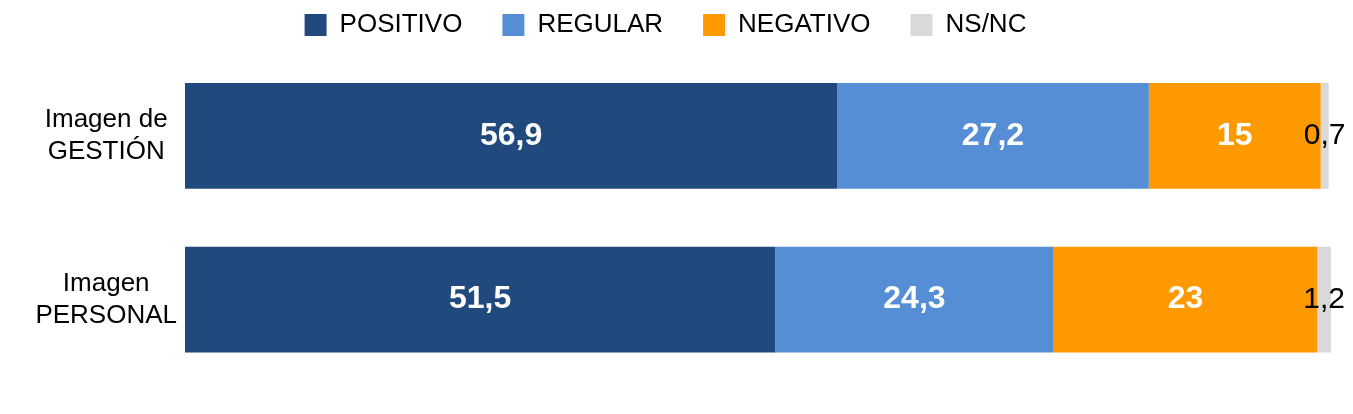  Describe the element at coordinates (986, 23) in the screenshot. I see `legend-label: NS/NC` at that location.